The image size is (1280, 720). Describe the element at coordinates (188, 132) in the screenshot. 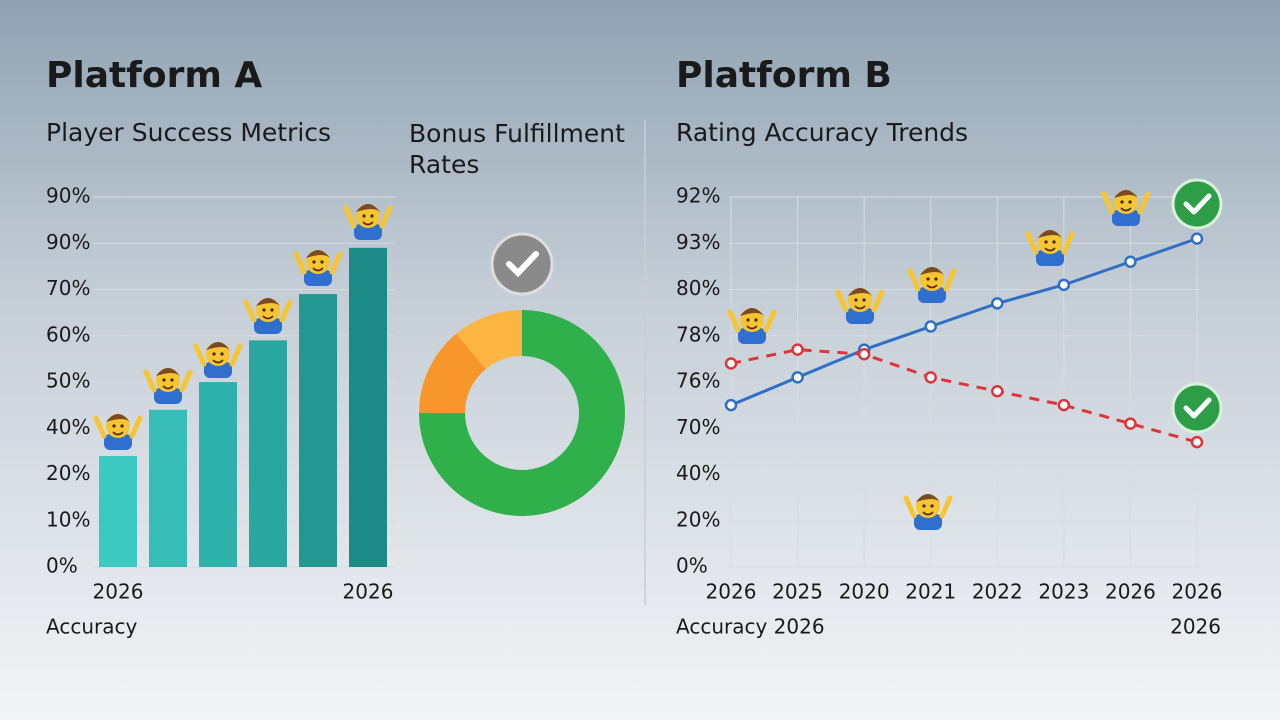

I see `chart-title: Player Success Metrics` at that location.